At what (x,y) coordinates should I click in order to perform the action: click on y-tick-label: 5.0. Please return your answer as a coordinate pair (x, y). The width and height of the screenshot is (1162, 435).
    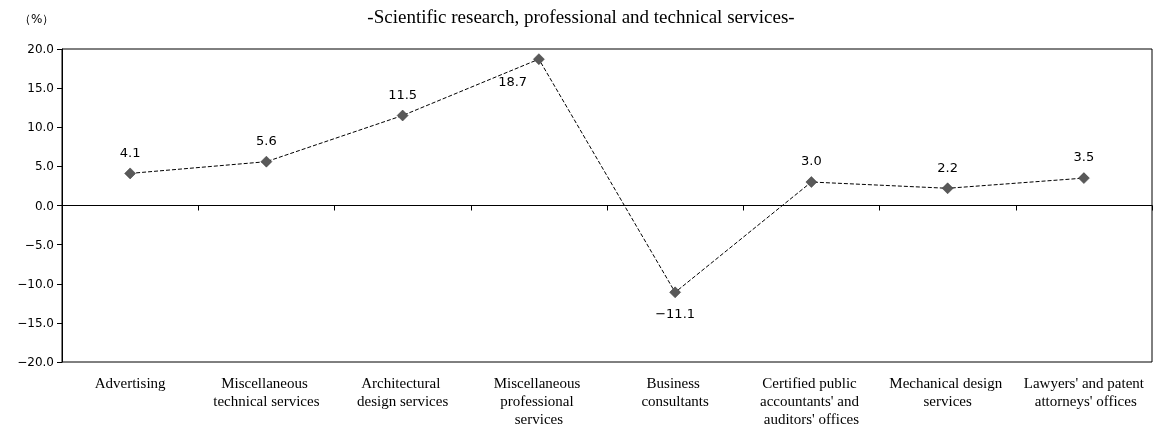
    Looking at the image, I should click on (44, 166).